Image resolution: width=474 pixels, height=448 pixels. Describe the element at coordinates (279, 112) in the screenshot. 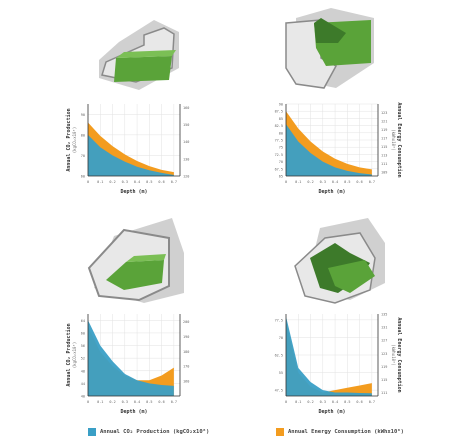

I see `y-tick-label: 87.5` at that location.